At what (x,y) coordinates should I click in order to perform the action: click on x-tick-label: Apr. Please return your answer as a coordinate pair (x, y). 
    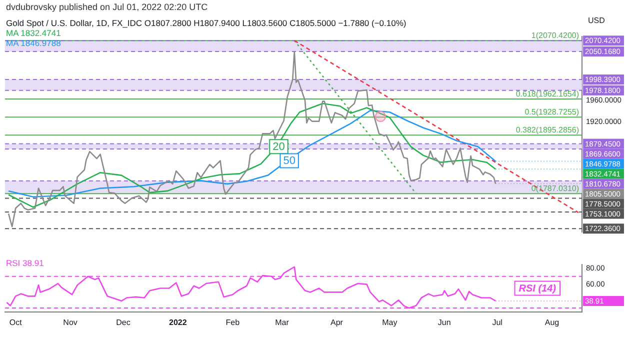
    Looking at the image, I should click on (337, 323).